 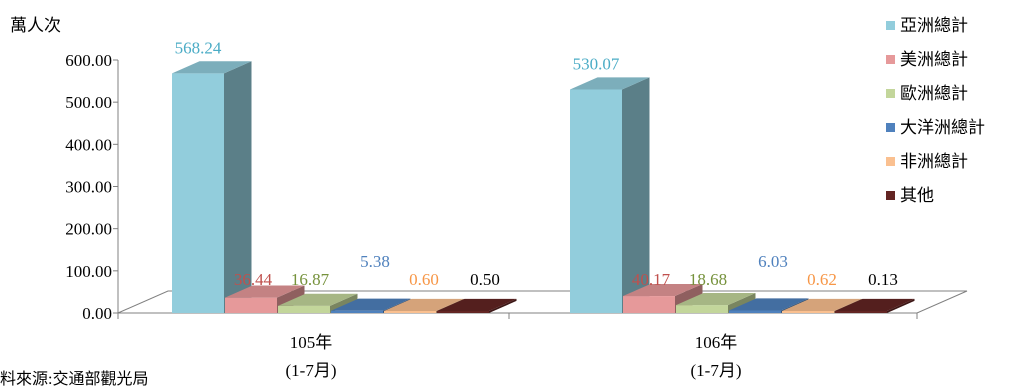 I want to click on data-label: 568.24, so click(x=198, y=47).